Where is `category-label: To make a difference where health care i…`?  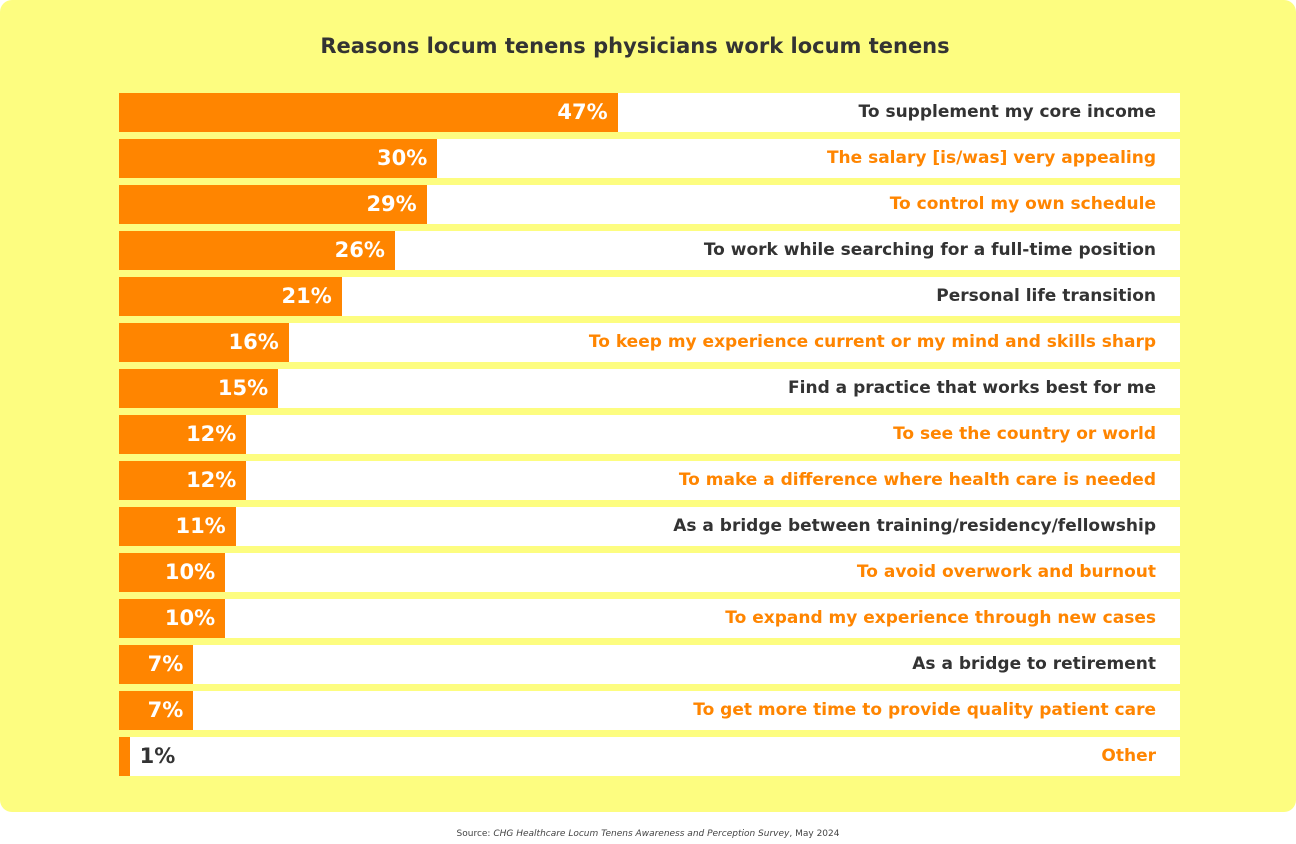 category-label: To make a difference where health care i… is located at coordinates (917, 480).